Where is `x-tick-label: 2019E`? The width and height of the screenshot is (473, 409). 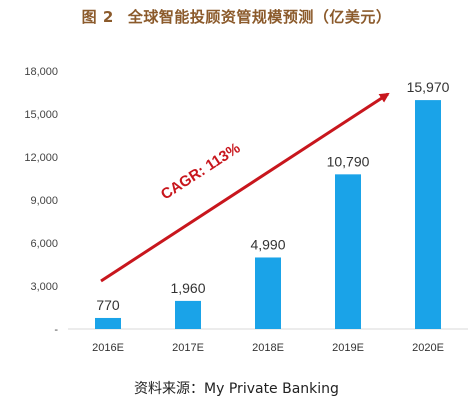 x-tick-label: 2019E is located at coordinates (348, 348).